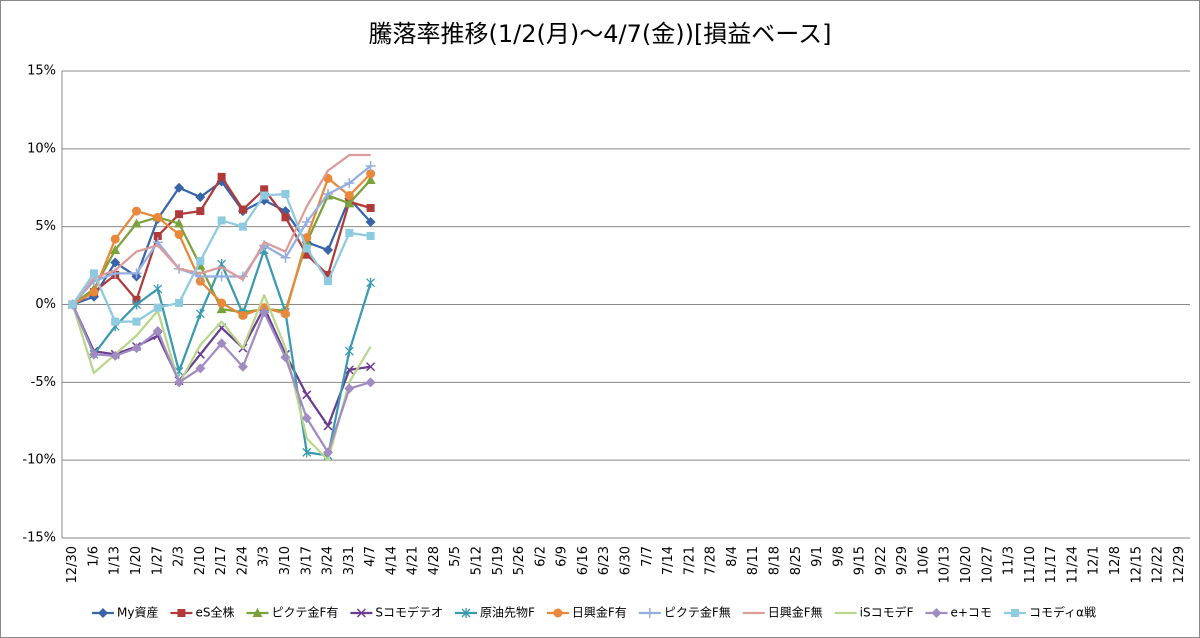  Describe the element at coordinates (887, 612) in the screenshot. I see `legend-label: iSコモデF` at that location.